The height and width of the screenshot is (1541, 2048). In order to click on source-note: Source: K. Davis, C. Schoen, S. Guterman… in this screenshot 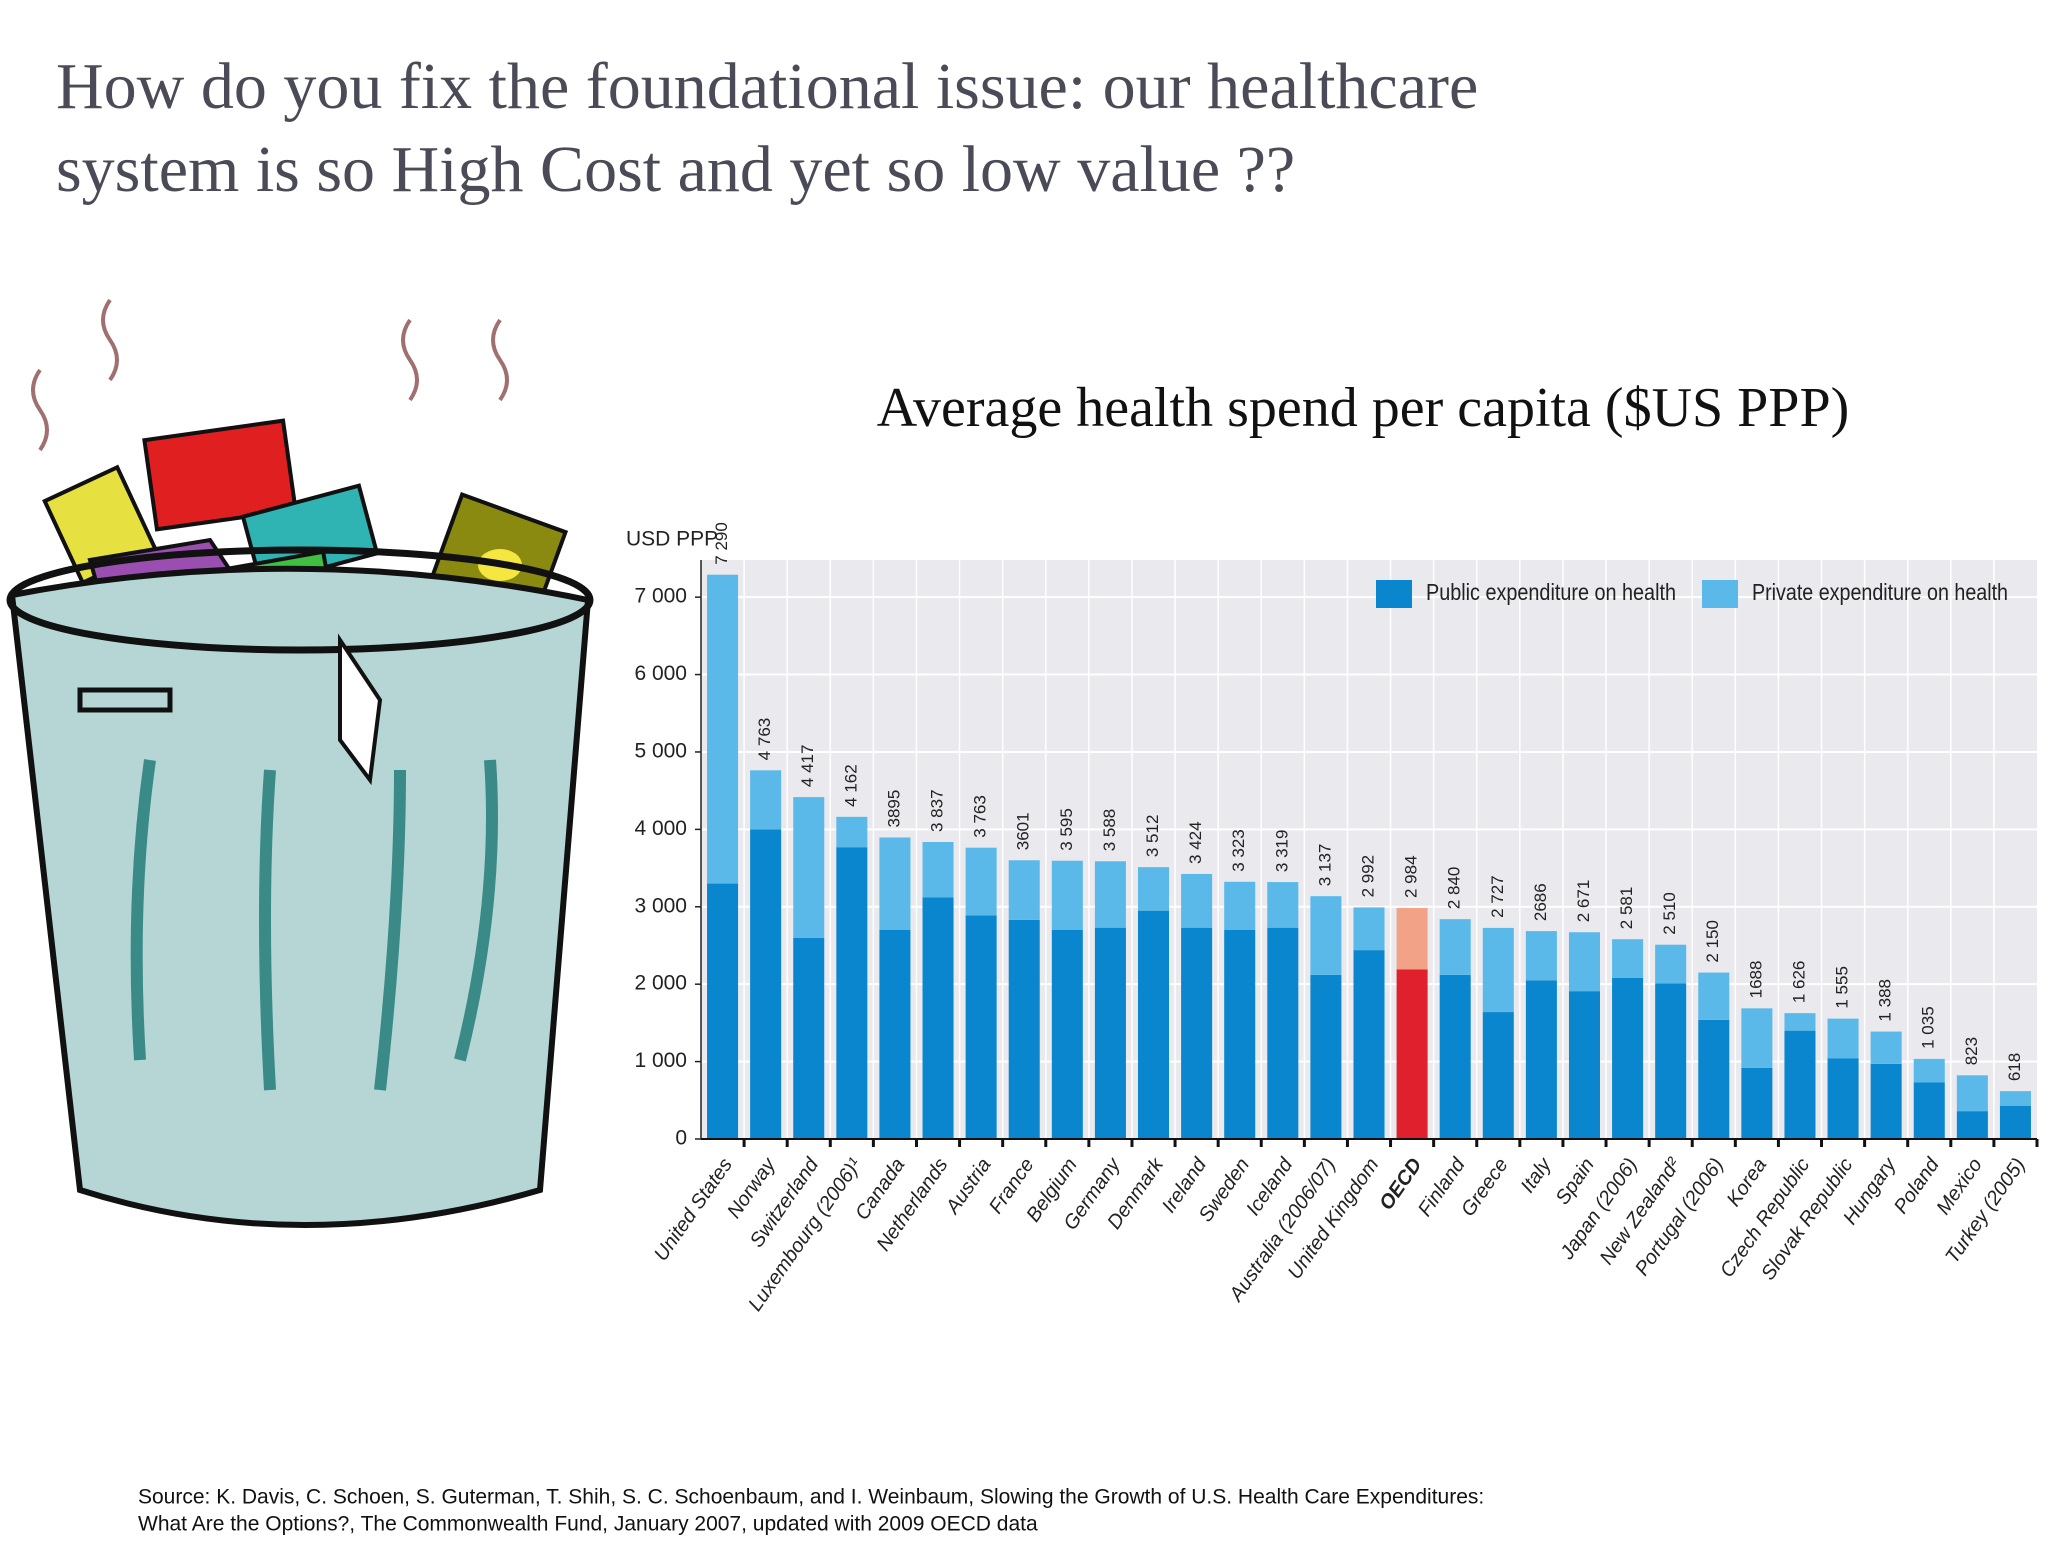, I will do `click(811, 1497)`.